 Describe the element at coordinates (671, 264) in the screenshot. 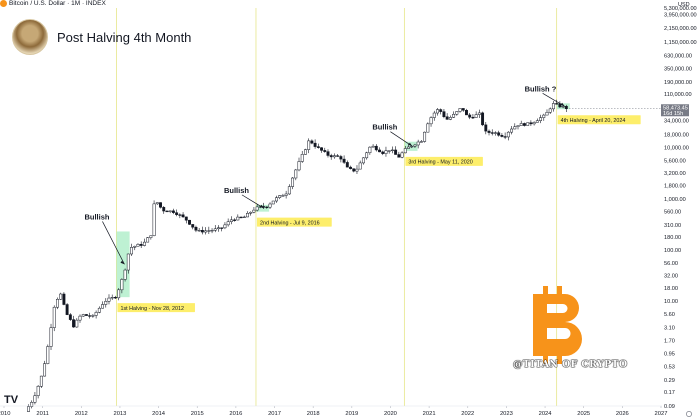

I see `y-tick-label: 56.00` at that location.